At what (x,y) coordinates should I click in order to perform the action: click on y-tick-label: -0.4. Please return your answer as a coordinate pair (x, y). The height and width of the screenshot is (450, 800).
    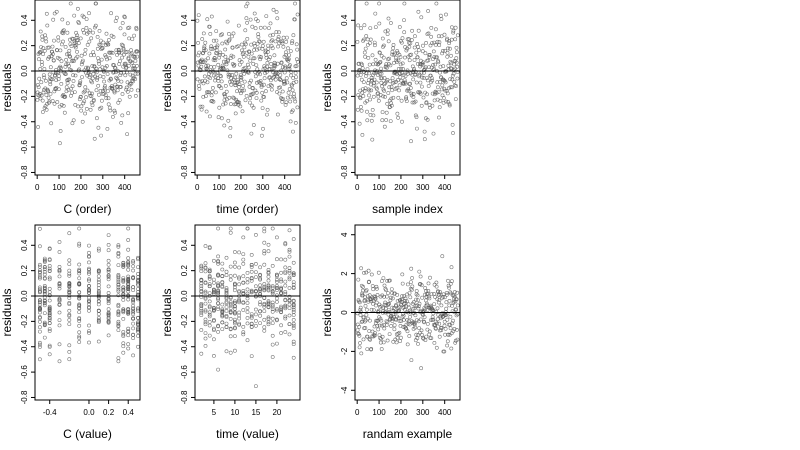
    Looking at the image, I should click on (24, 346).